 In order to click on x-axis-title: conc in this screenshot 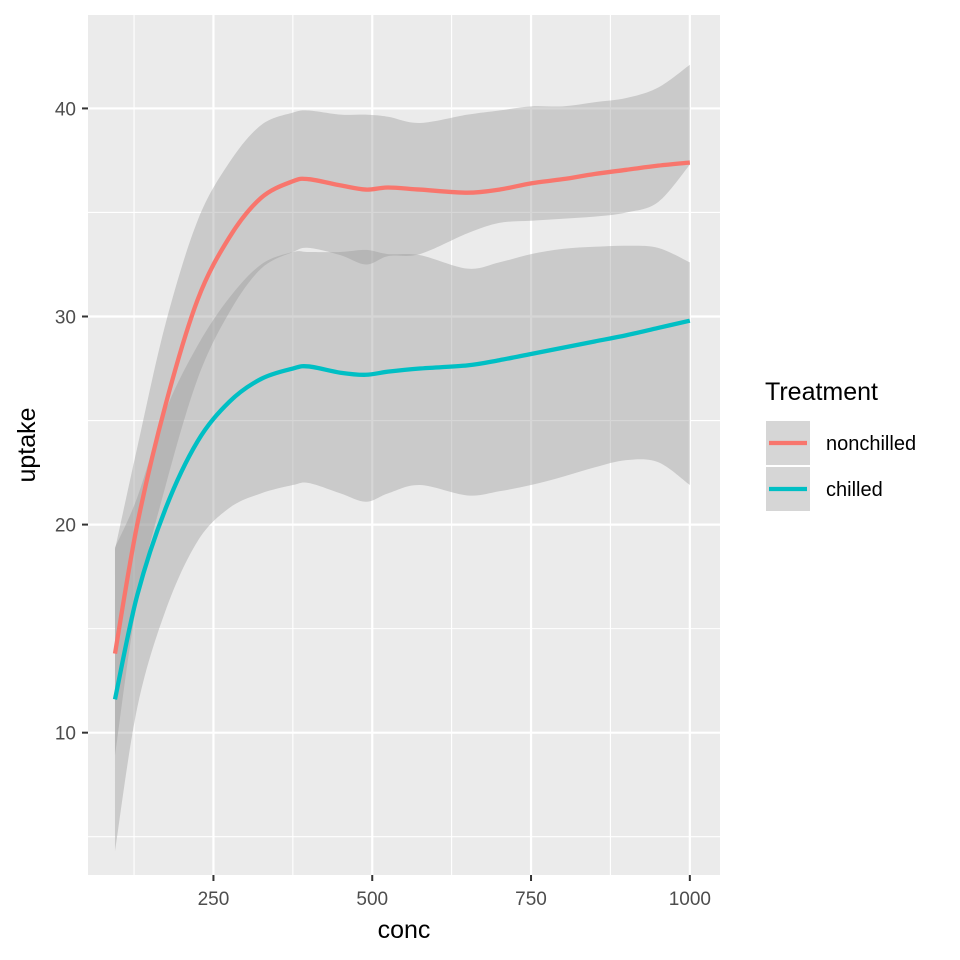, I will do `click(404, 930)`.